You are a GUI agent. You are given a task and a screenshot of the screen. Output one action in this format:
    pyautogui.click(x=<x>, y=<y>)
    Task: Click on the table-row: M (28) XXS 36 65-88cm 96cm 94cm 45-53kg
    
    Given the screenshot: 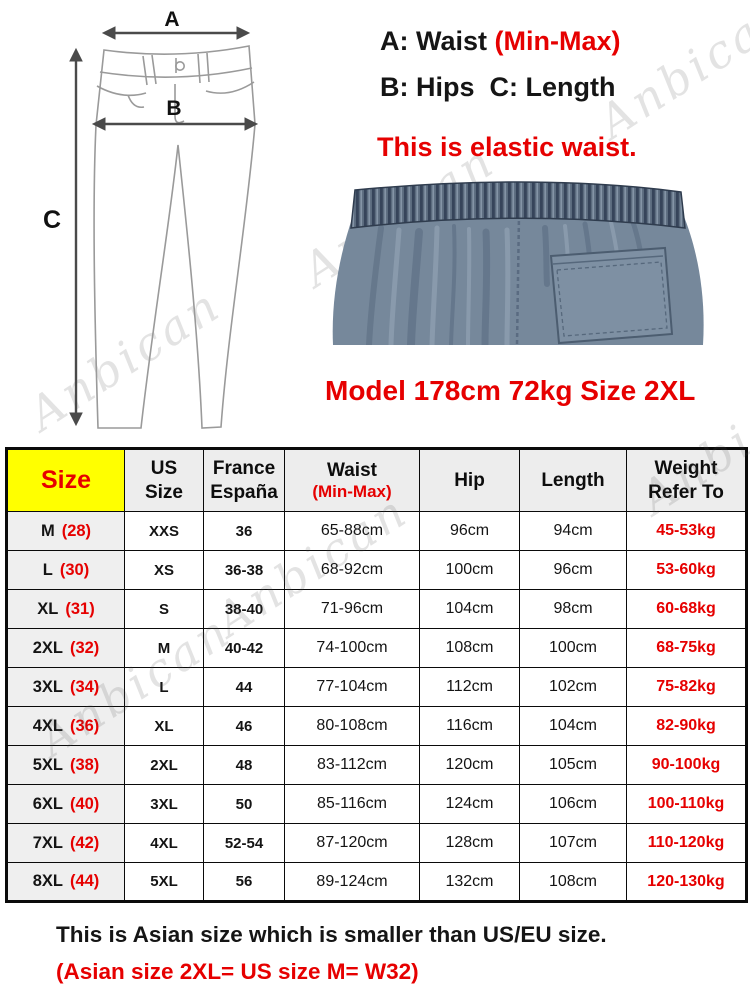 What is the action you would take?
    pyautogui.click(x=376, y=531)
    